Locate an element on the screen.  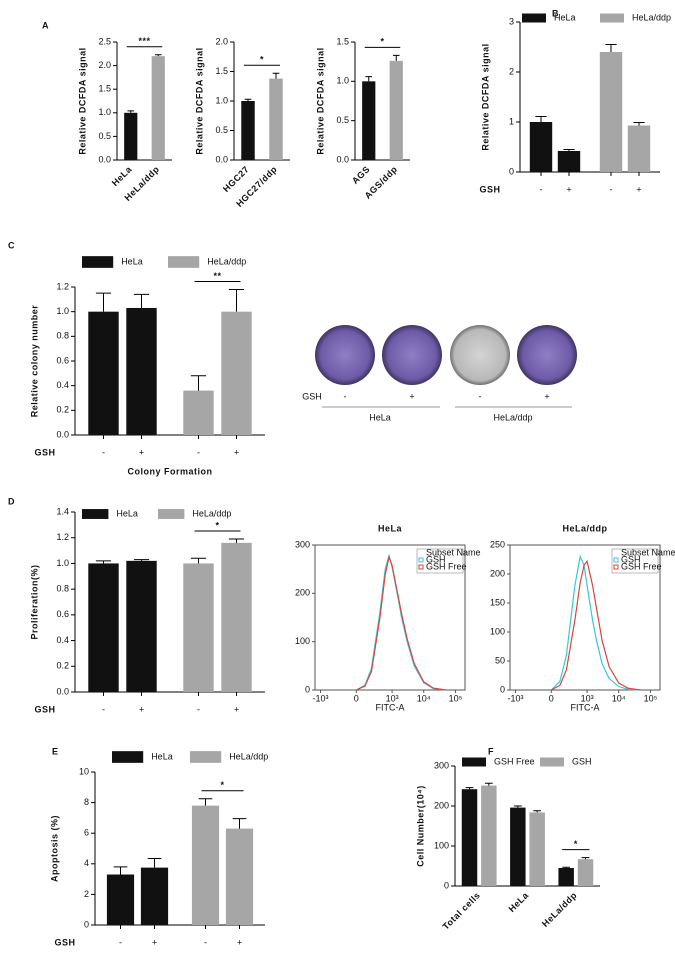
x-tick-label: 10⁵ is located at coordinates (651, 698).